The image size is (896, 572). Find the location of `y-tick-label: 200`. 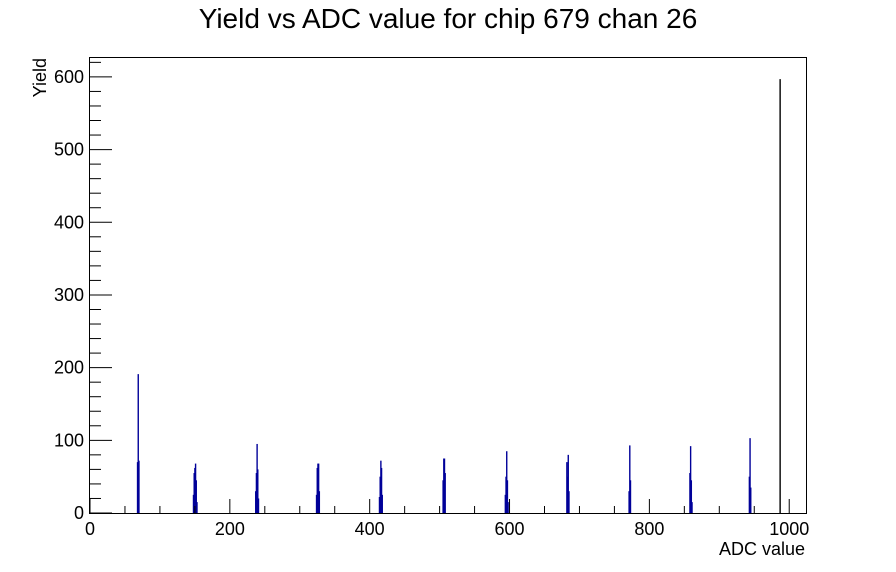

y-tick-label: 200 is located at coordinates (69, 368).